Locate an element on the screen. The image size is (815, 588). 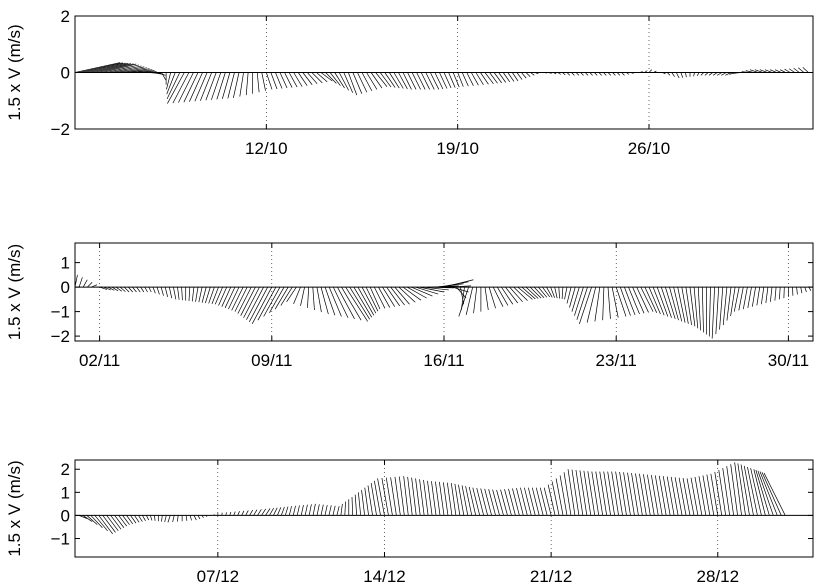
x-tick-label: 09/11 is located at coordinates (271, 360).